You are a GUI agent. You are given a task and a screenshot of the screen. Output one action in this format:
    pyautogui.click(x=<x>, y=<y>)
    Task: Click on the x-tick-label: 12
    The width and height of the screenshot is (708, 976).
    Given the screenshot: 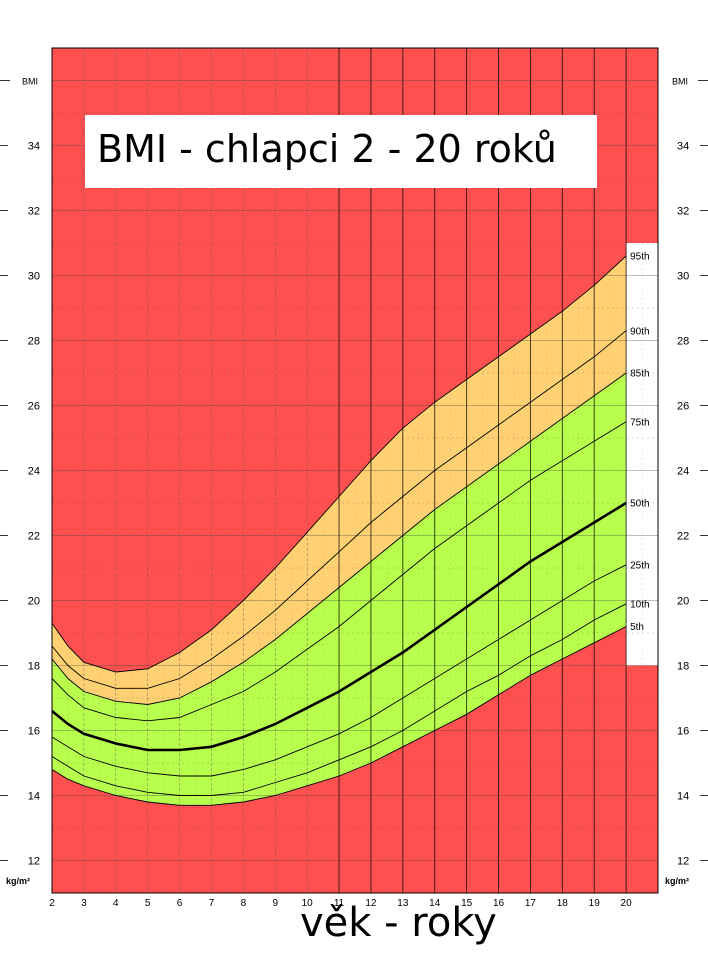 What is the action you would take?
    pyautogui.click(x=371, y=903)
    